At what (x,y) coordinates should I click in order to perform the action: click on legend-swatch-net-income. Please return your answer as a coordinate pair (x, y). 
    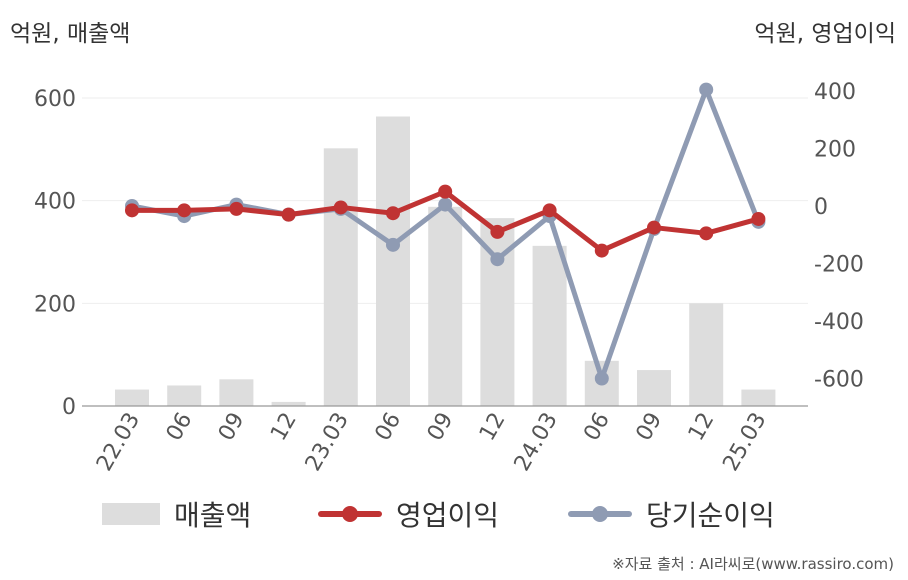
    Looking at the image, I should click on (600, 514).